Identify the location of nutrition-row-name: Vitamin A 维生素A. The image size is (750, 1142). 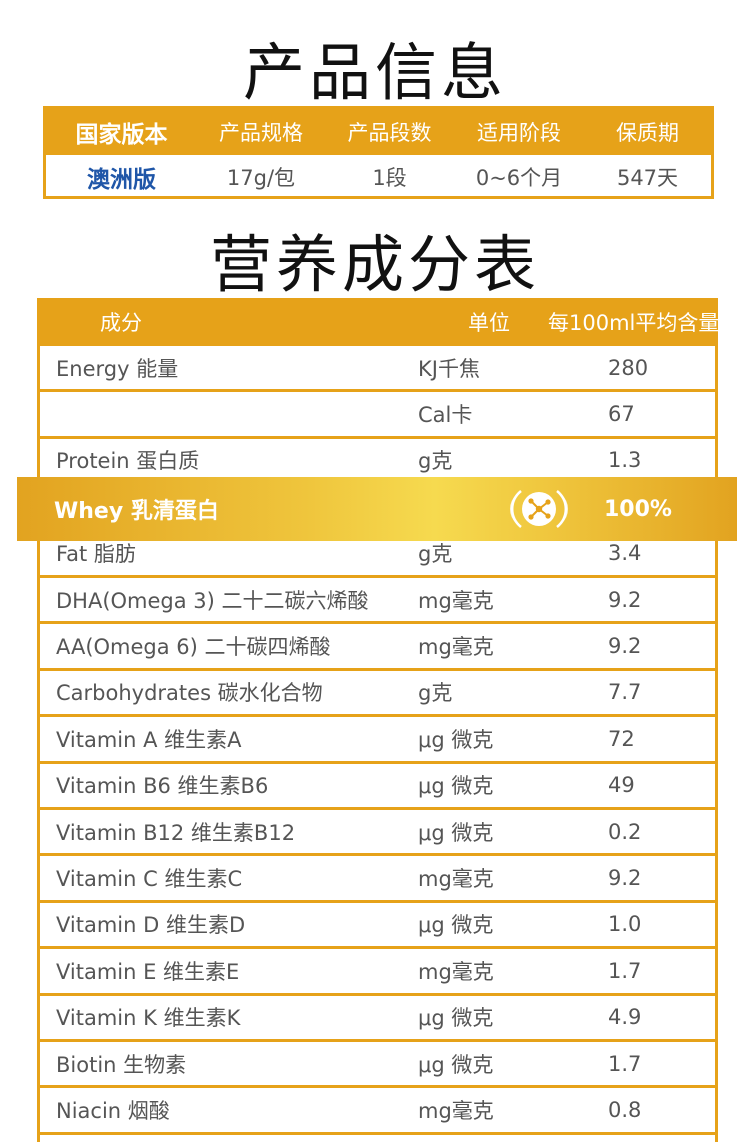
(149, 739).